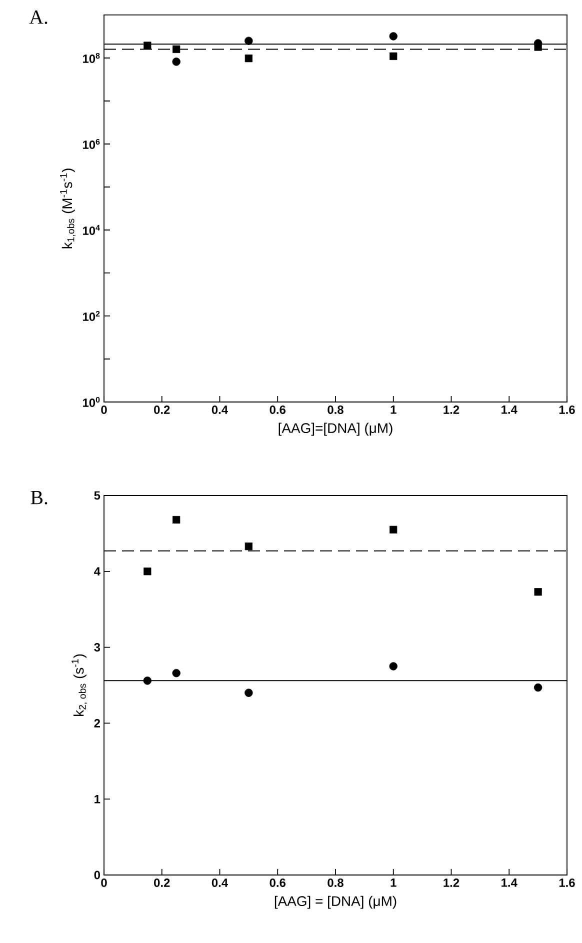 This screenshot has height=943, width=582. What do you see at coordinates (97, 875) in the screenshot?
I see `y-tick-label: 0` at bounding box center [97, 875].